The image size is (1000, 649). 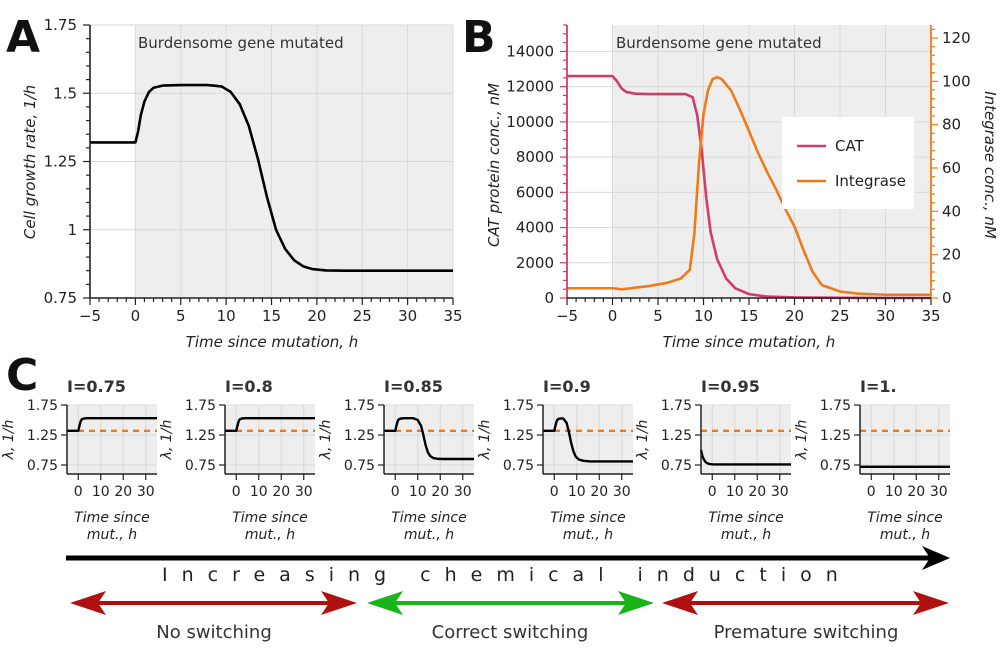 I want to click on panel-a-x-tick-label: 20, so click(x=316, y=316).